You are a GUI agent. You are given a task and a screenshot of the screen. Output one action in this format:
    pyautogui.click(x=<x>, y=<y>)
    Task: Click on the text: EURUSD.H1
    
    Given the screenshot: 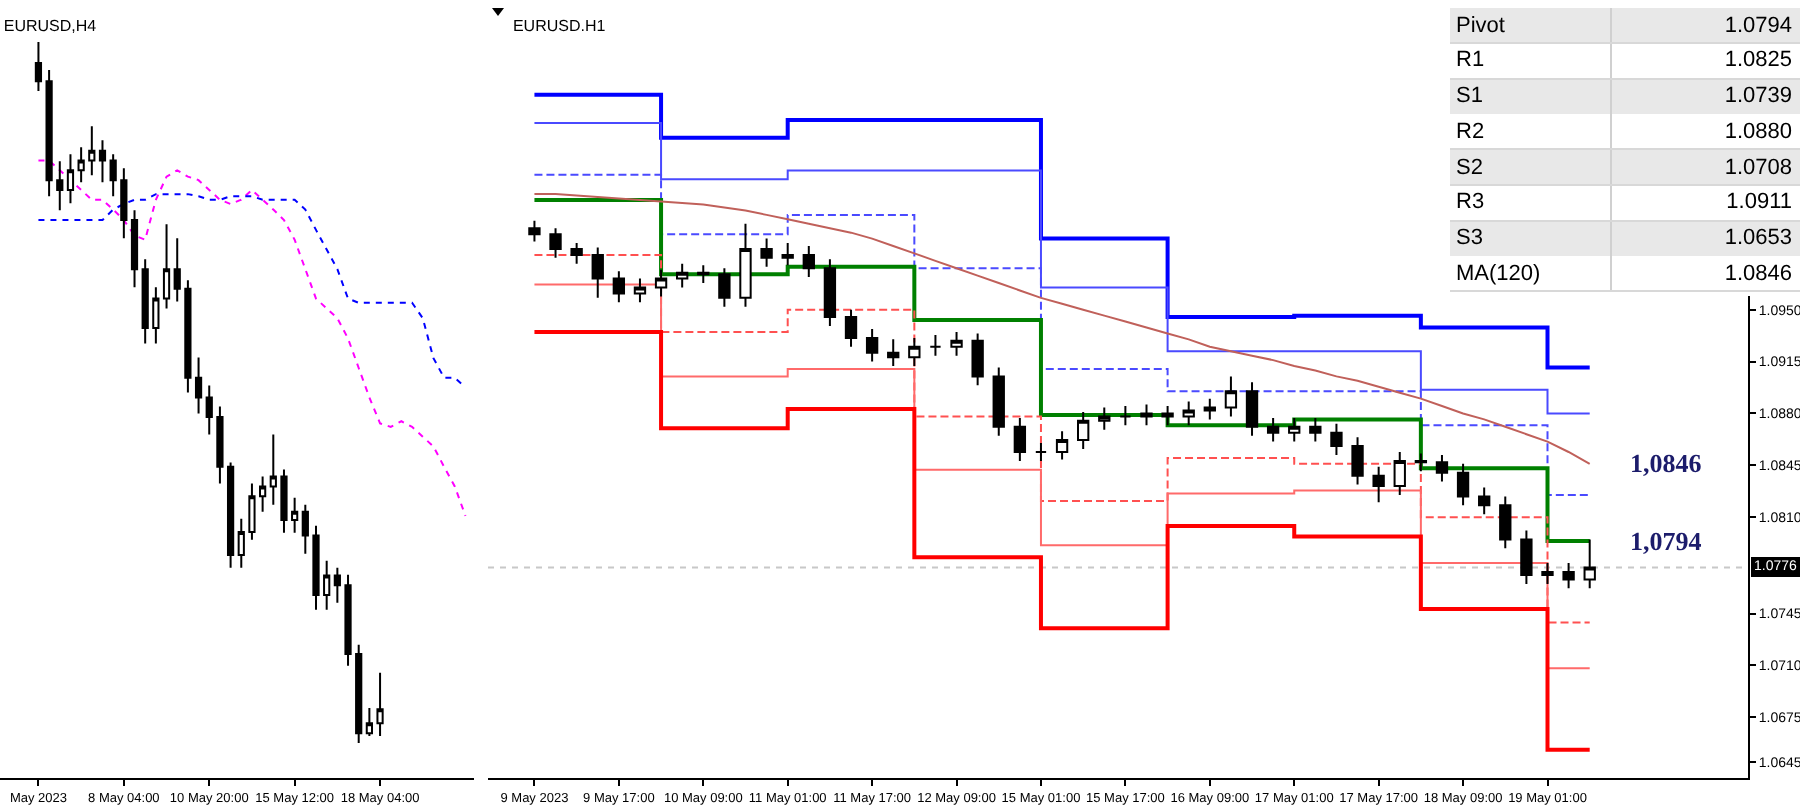 What is the action you would take?
    pyautogui.click(x=559, y=26)
    